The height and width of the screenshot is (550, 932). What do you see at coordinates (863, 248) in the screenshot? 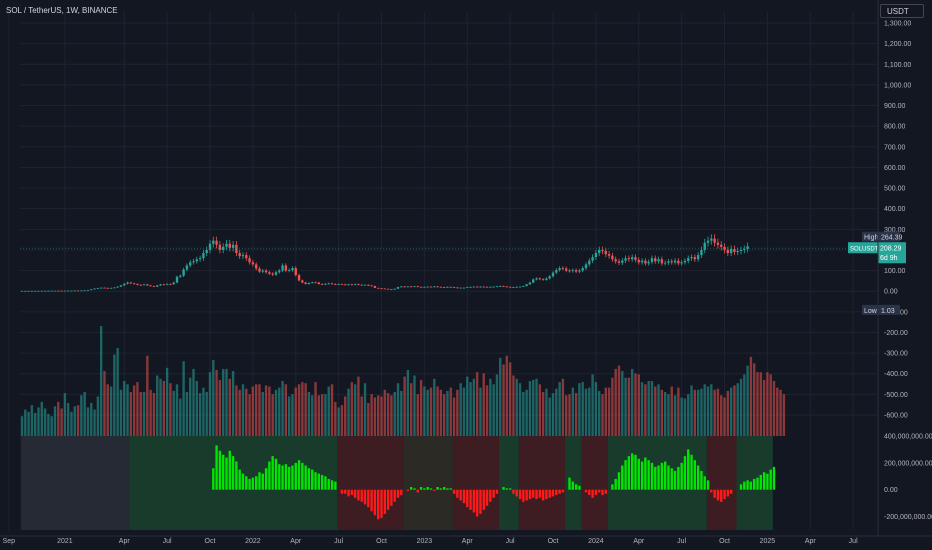
I see `price-series-label-box` at bounding box center [863, 248].